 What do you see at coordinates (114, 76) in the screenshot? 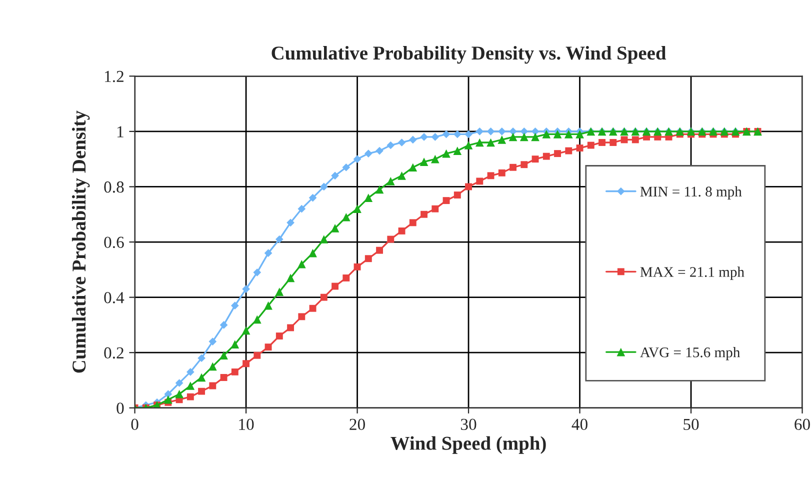
I see `y-tick-label: 1.2` at bounding box center [114, 76].